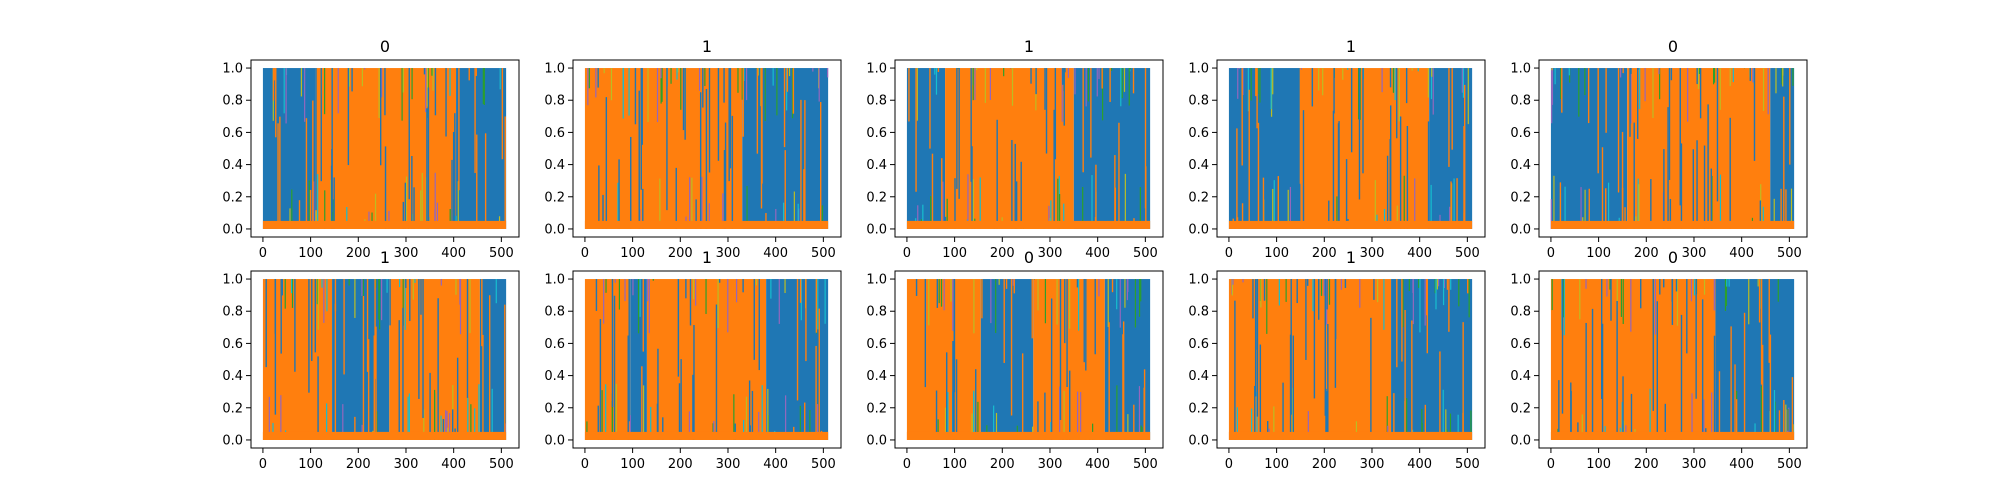 Image resolution: width=2000 pixels, height=500 pixels. I want to click on subplot-0: 0 100 200 300 400 500 0.0 0.2 0.4 0.6 0.8 1.0 0, so click(371, 149).